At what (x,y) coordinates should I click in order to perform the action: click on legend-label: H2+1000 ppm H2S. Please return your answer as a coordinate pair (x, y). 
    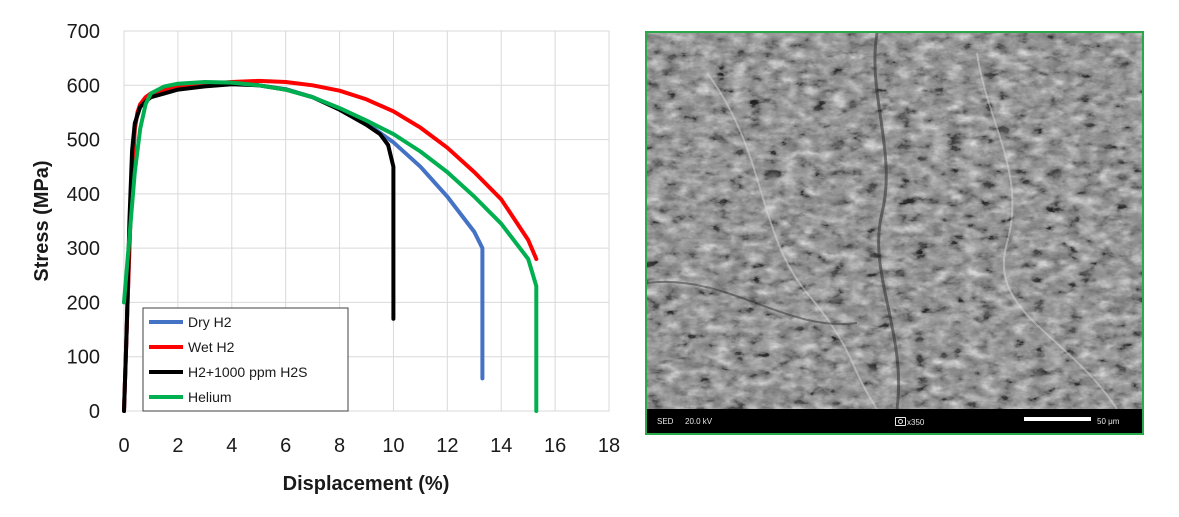
    Looking at the image, I should click on (247, 372).